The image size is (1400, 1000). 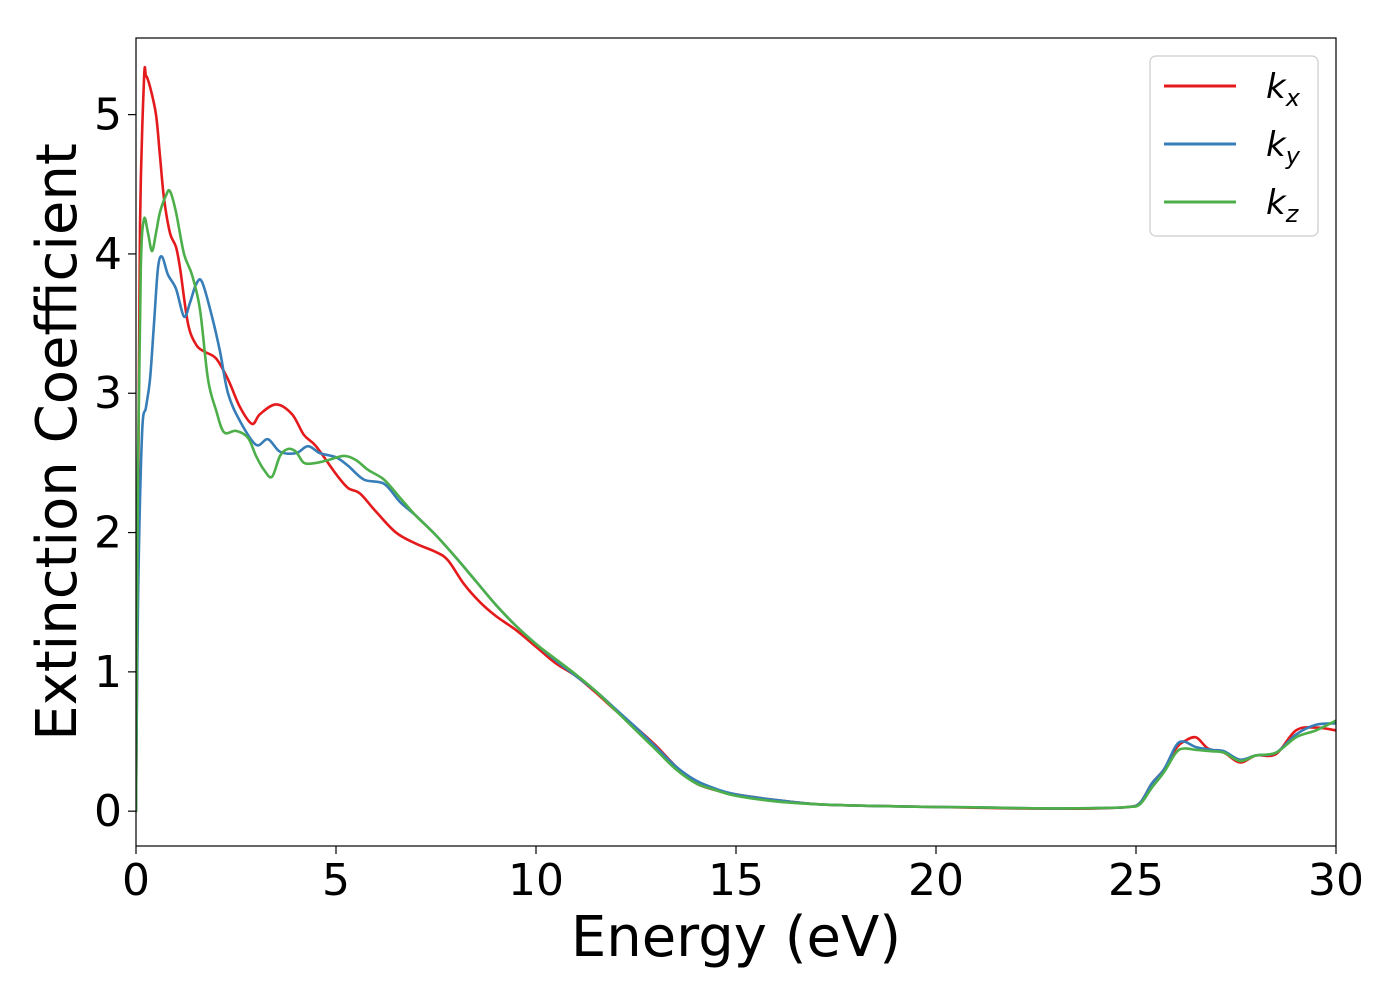 I want to click on x-axis: 0 5 10 15 20 25 30, so click(x=743, y=876).